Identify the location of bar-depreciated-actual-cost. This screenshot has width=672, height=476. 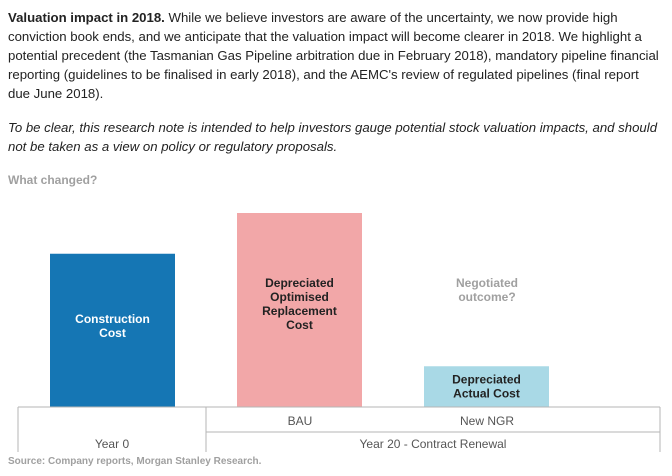
(486, 386).